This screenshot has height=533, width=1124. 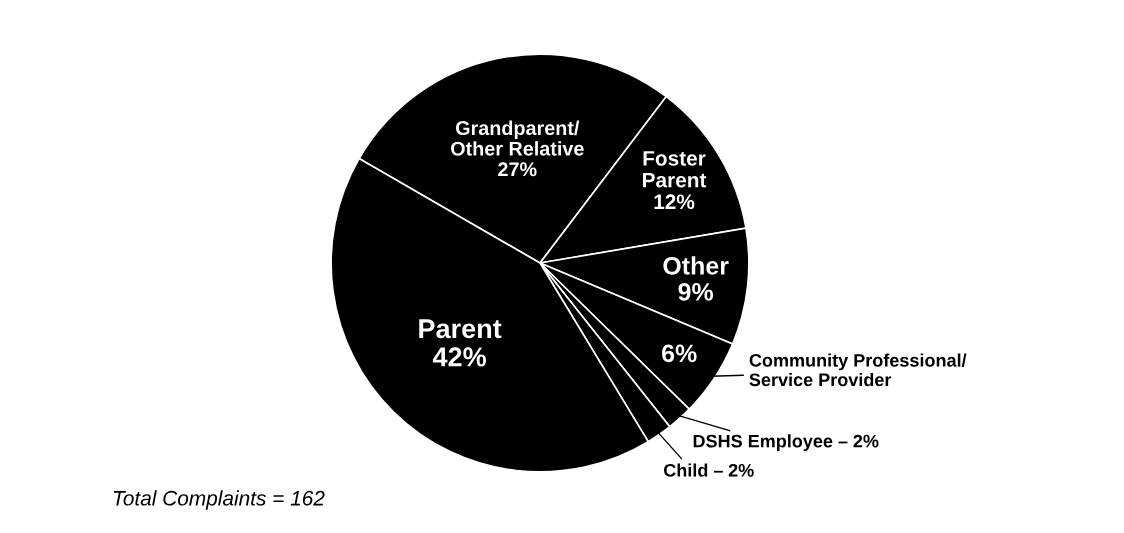 What do you see at coordinates (517, 169) in the screenshot?
I see `data-label: 27%` at bounding box center [517, 169].